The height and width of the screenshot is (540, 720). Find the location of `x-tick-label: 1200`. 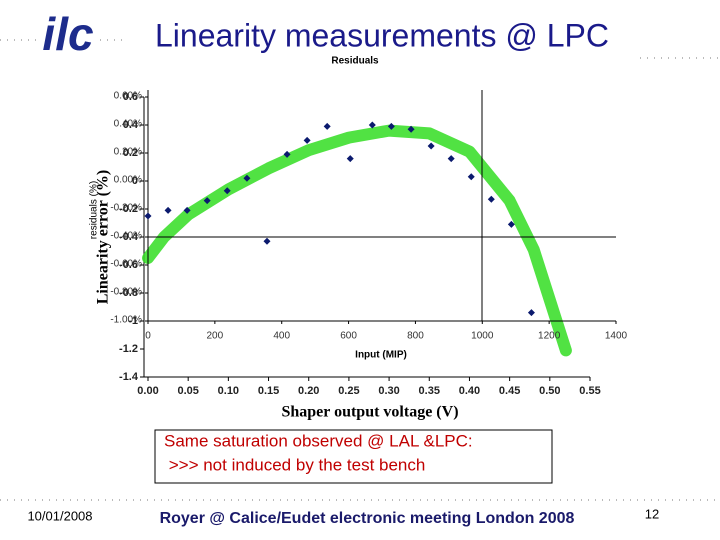

x-tick-label: 1200 is located at coordinates (549, 336).